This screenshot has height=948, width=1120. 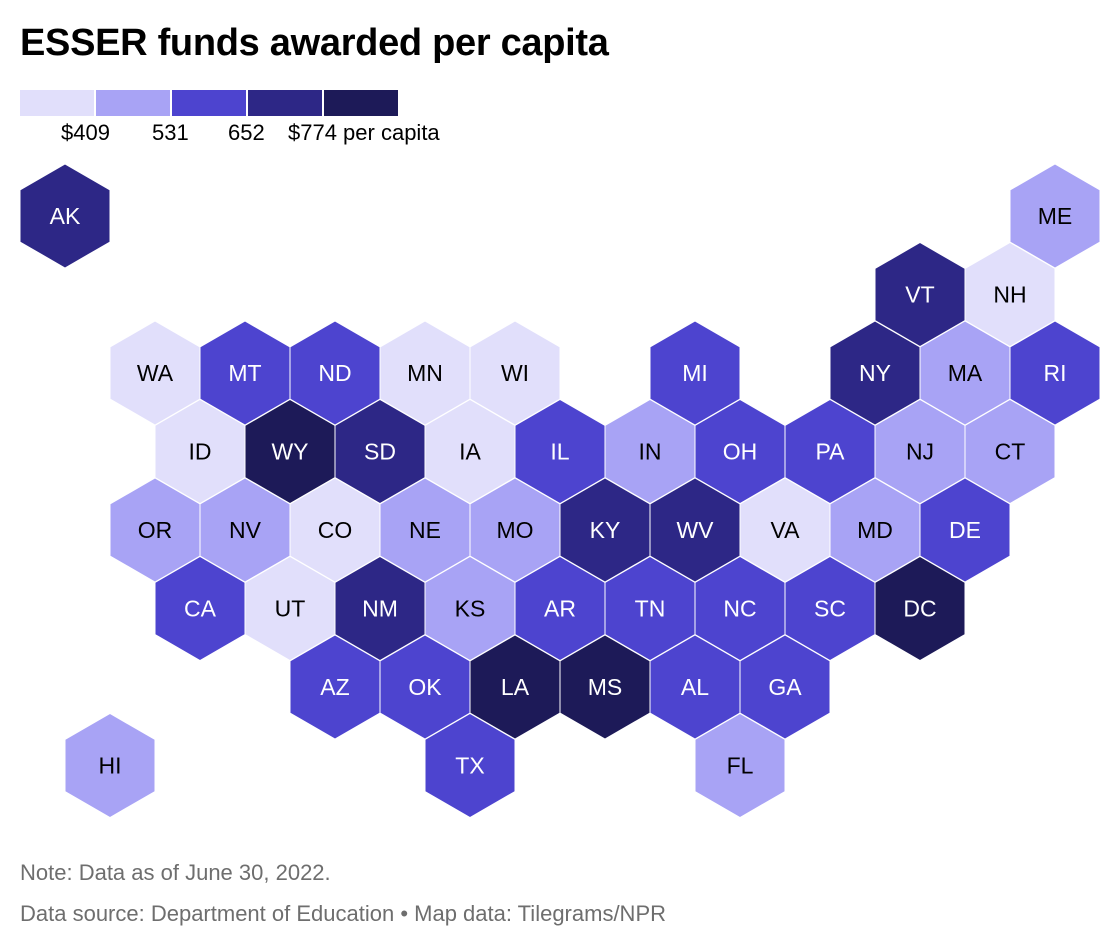 I want to click on footnote: Note: Data as of June 30, 2022., so click(x=175, y=872).